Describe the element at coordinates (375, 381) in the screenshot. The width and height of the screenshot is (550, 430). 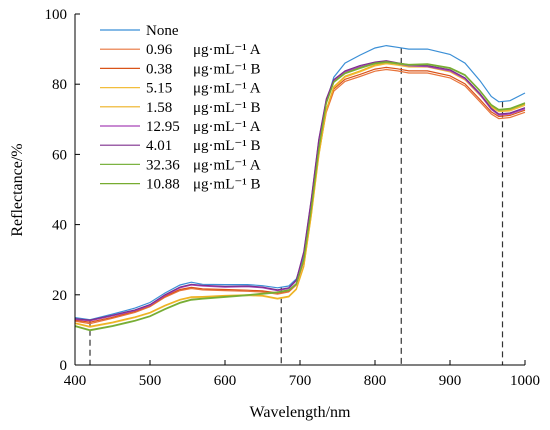
I see `x-tick-label: 800` at that location.